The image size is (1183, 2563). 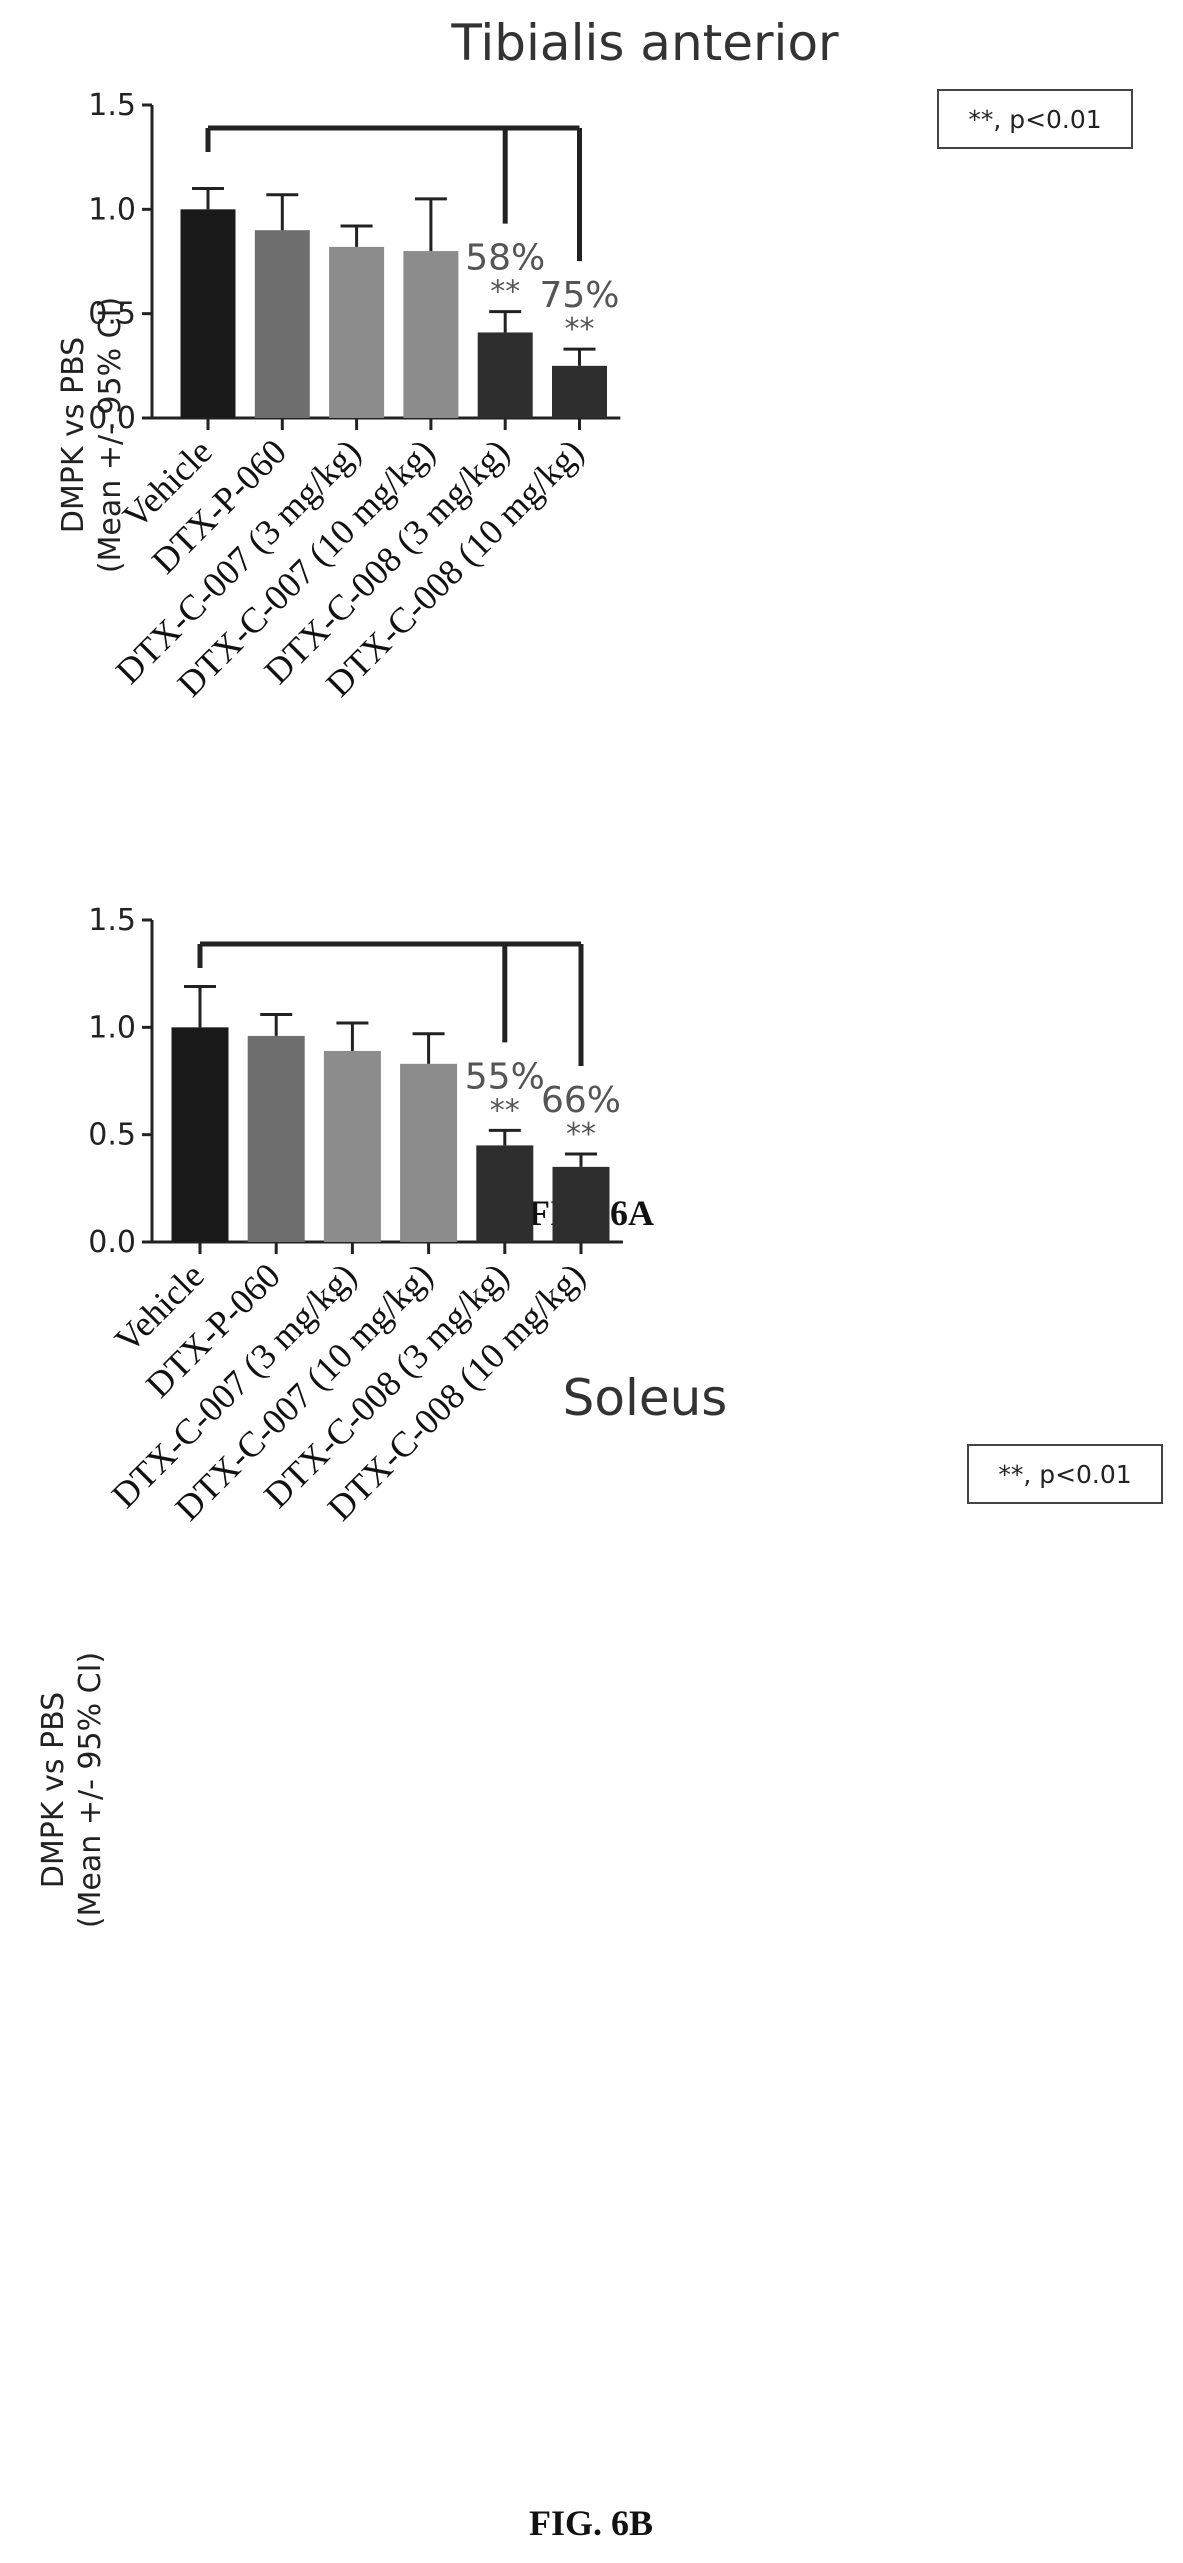 What do you see at coordinates (591, 2523) in the screenshot?
I see `figure-caption: FIG. 6B` at bounding box center [591, 2523].